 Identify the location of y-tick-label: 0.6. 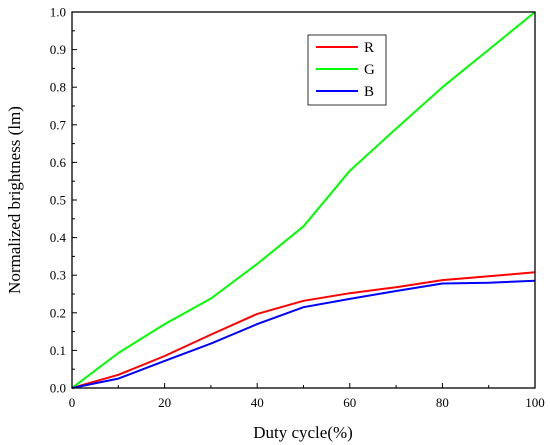
(58, 162).